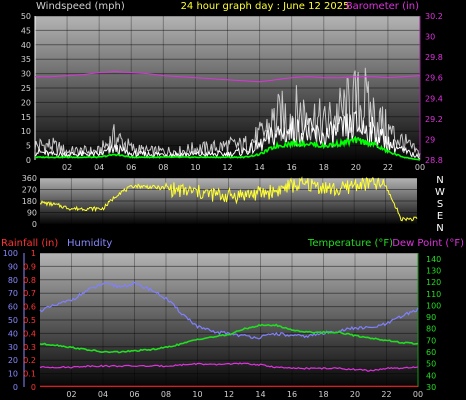 The height and width of the screenshot is (400, 466). I want to click on direction-series, so click(228, 199).